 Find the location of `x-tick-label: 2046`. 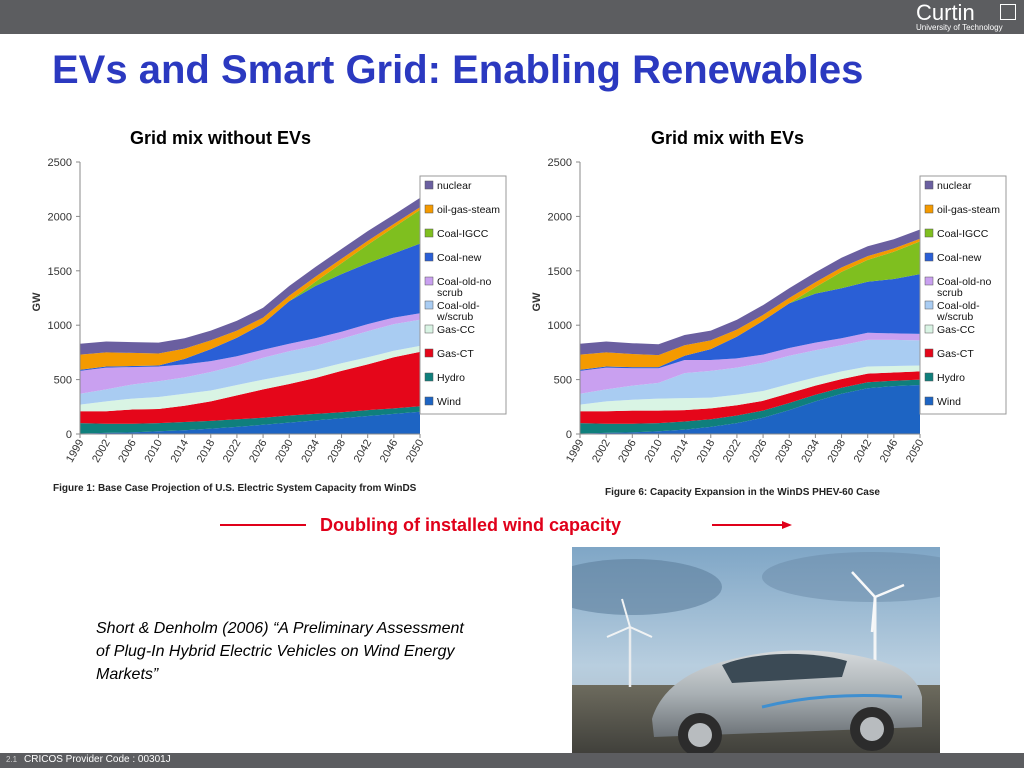

x-tick-label: 2046 is located at coordinates (889, 451).